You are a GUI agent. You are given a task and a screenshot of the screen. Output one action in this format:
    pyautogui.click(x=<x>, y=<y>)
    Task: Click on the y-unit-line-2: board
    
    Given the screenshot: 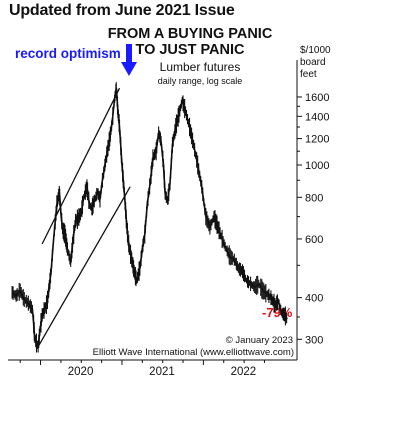 What is the action you would take?
    pyautogui.click(x=313, y=62)
    